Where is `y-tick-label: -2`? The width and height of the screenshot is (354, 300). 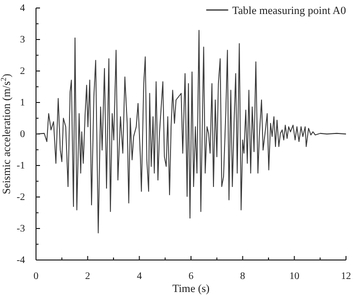 y-tick-label: -2 is located at coordinates (20, 198).